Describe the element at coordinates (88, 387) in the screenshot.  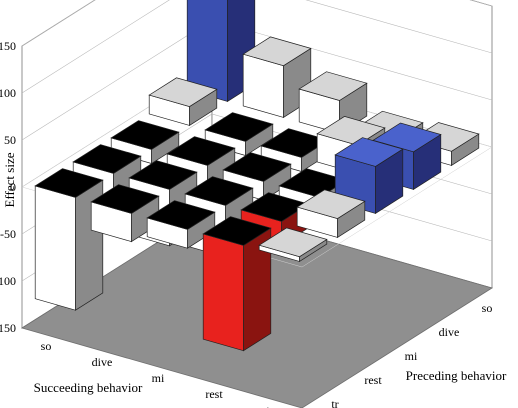
I see `x-axis-title: Succeeding behavior` at that location.